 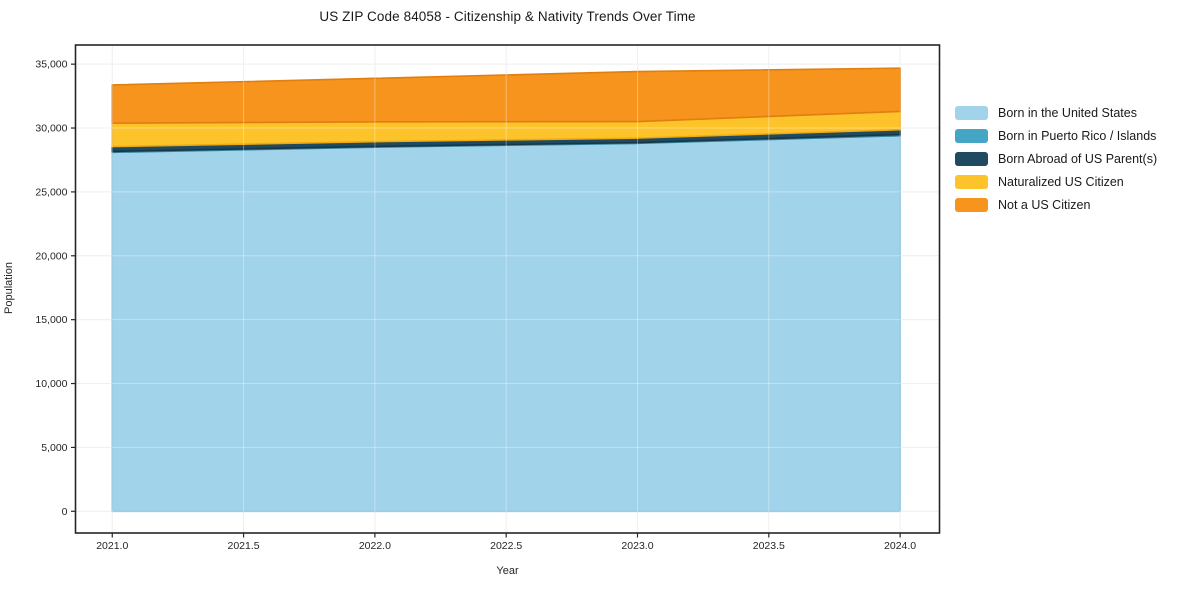 I want to click on legend-item: Born in Puerto Rico / Islands, so click(x=1056, y=135).